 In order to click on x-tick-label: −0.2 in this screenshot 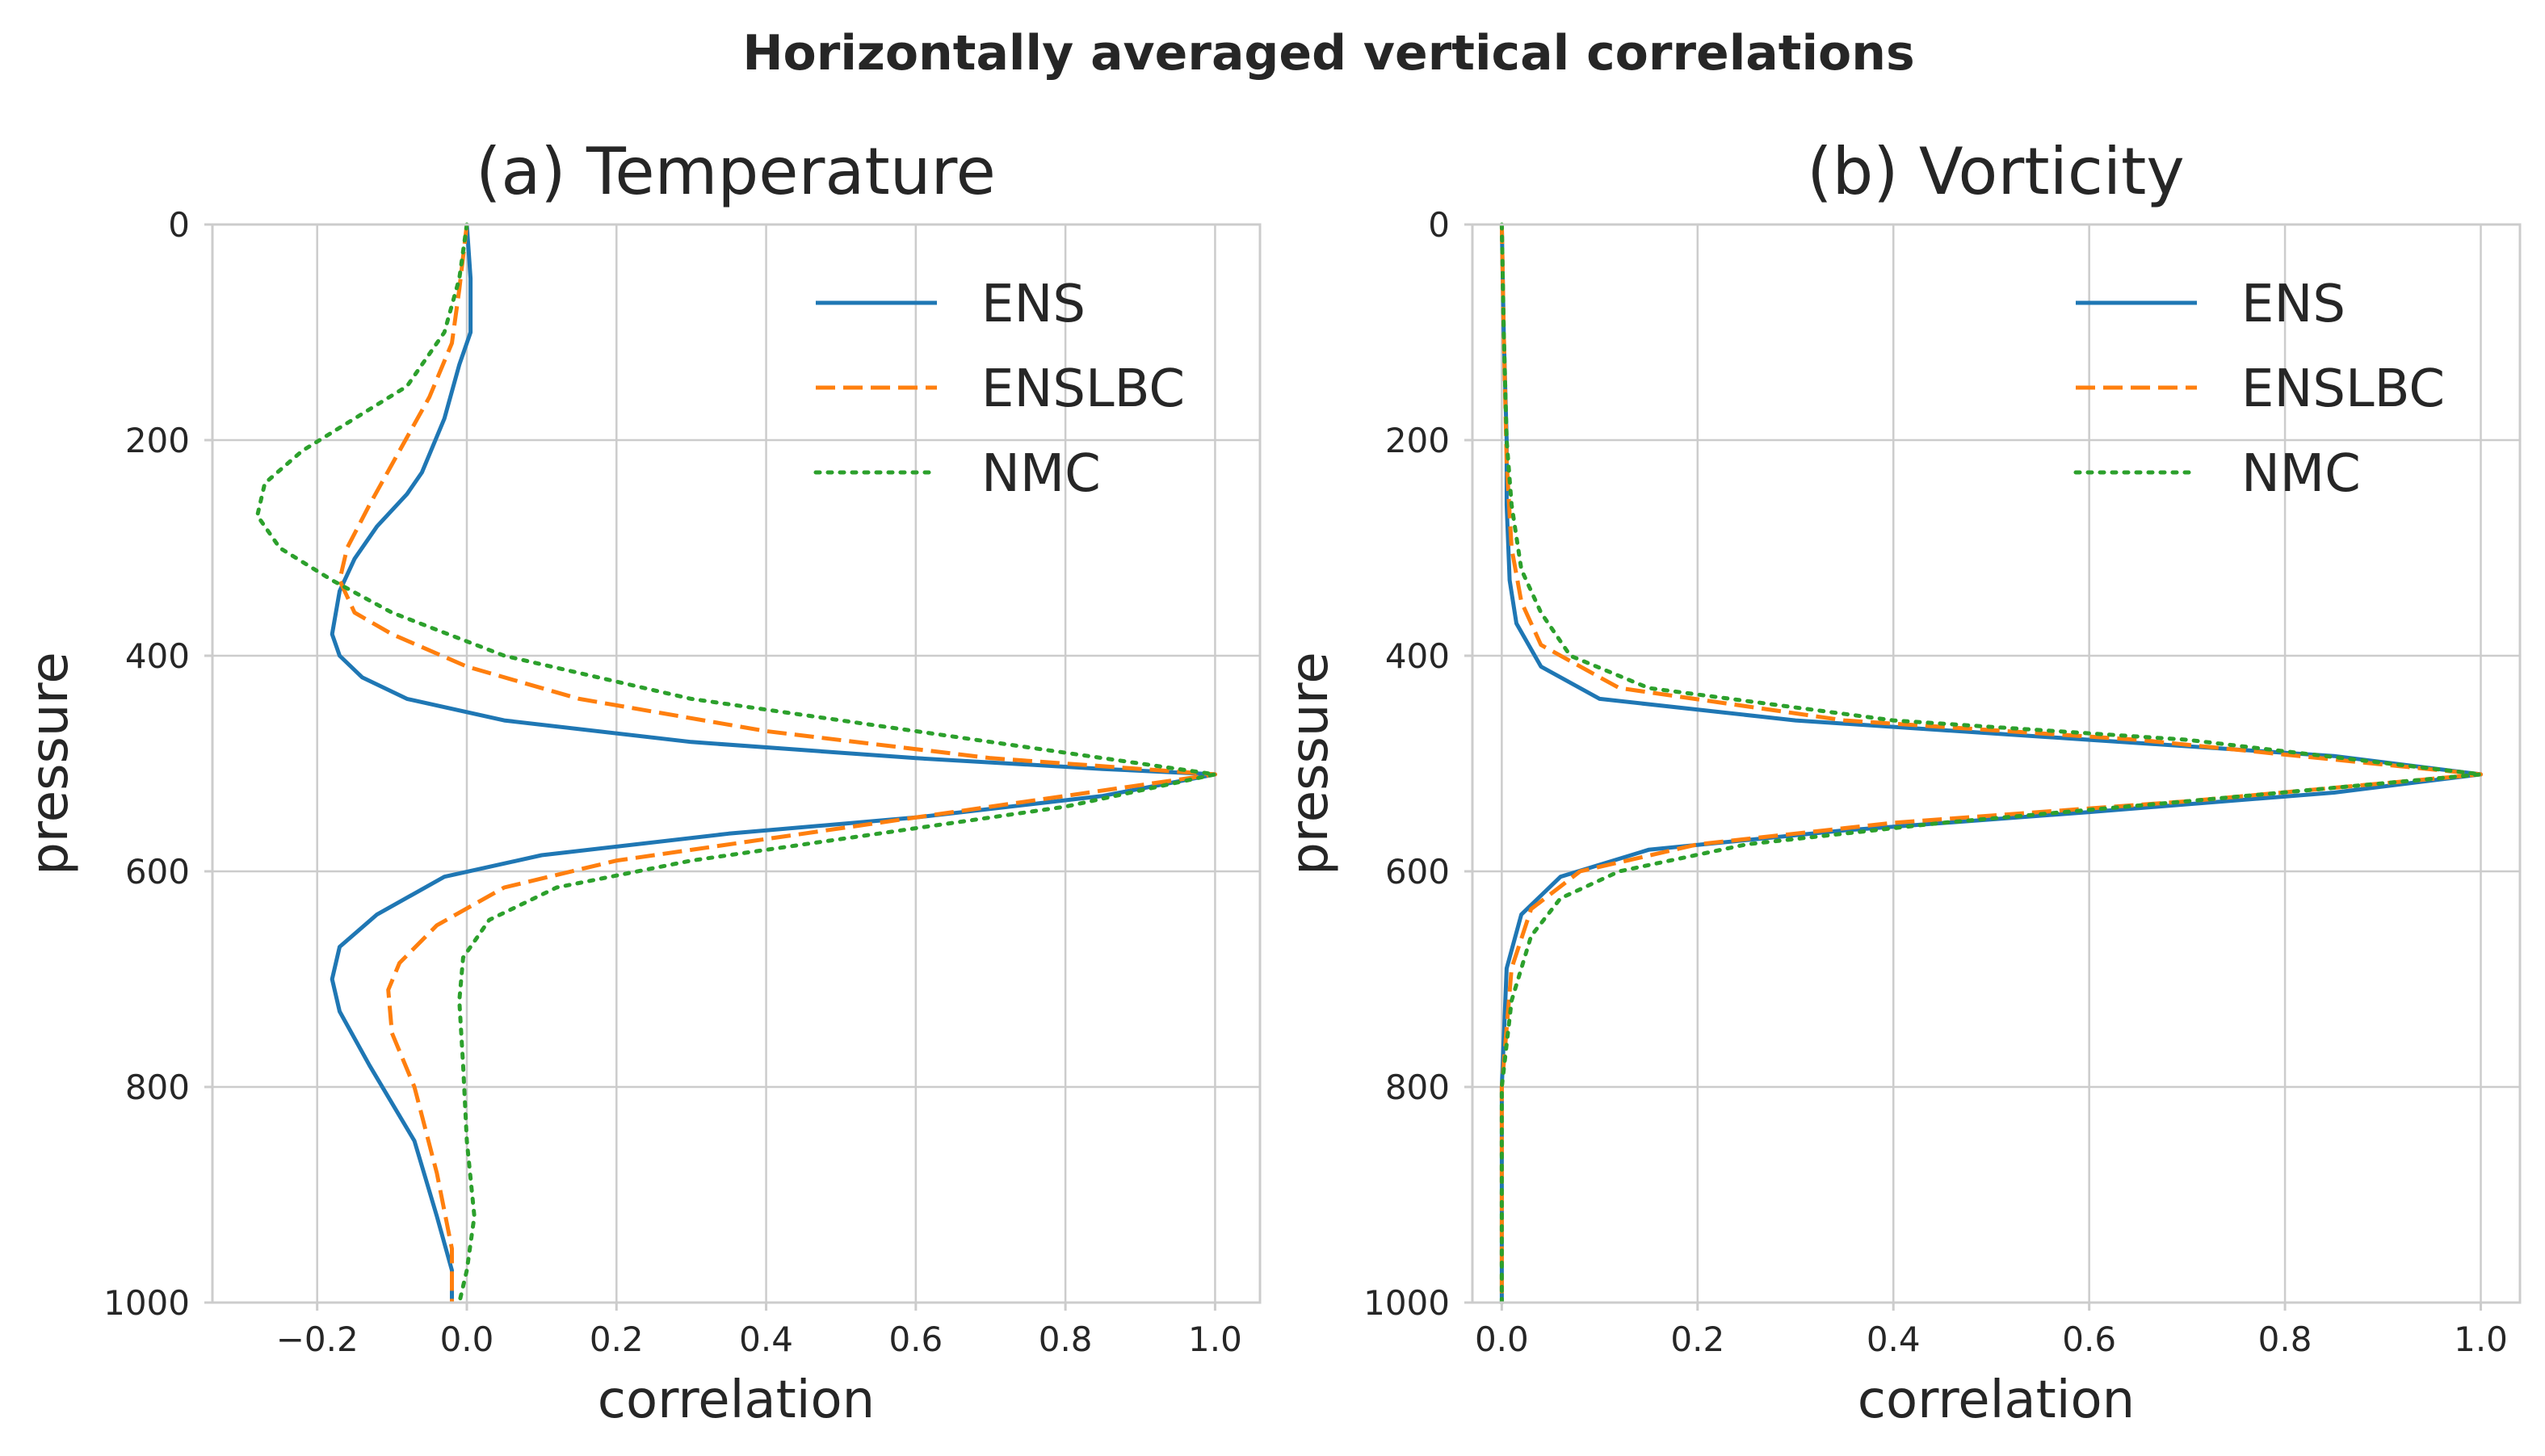, I will do `click(317, 1339)`.